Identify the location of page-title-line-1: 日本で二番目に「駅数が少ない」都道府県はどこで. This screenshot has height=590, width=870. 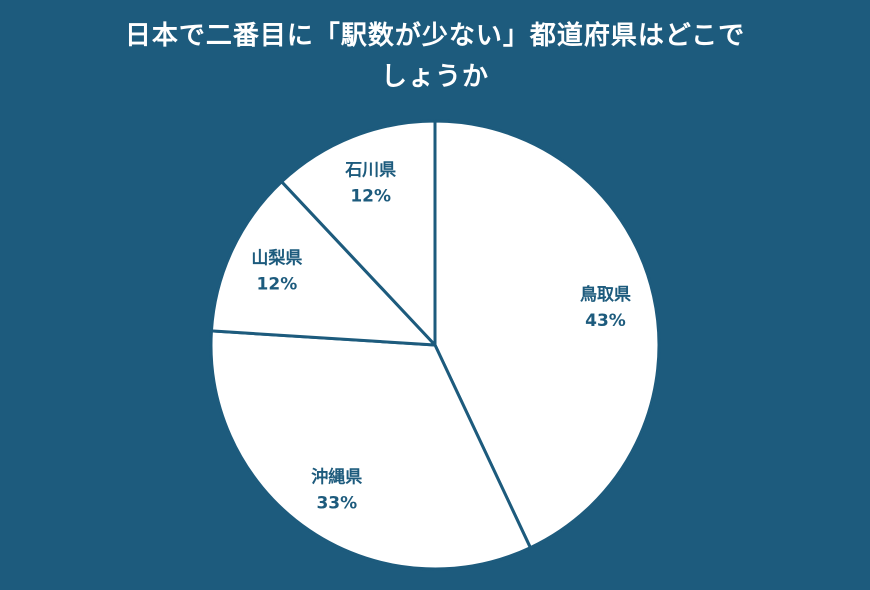
(435, 36).